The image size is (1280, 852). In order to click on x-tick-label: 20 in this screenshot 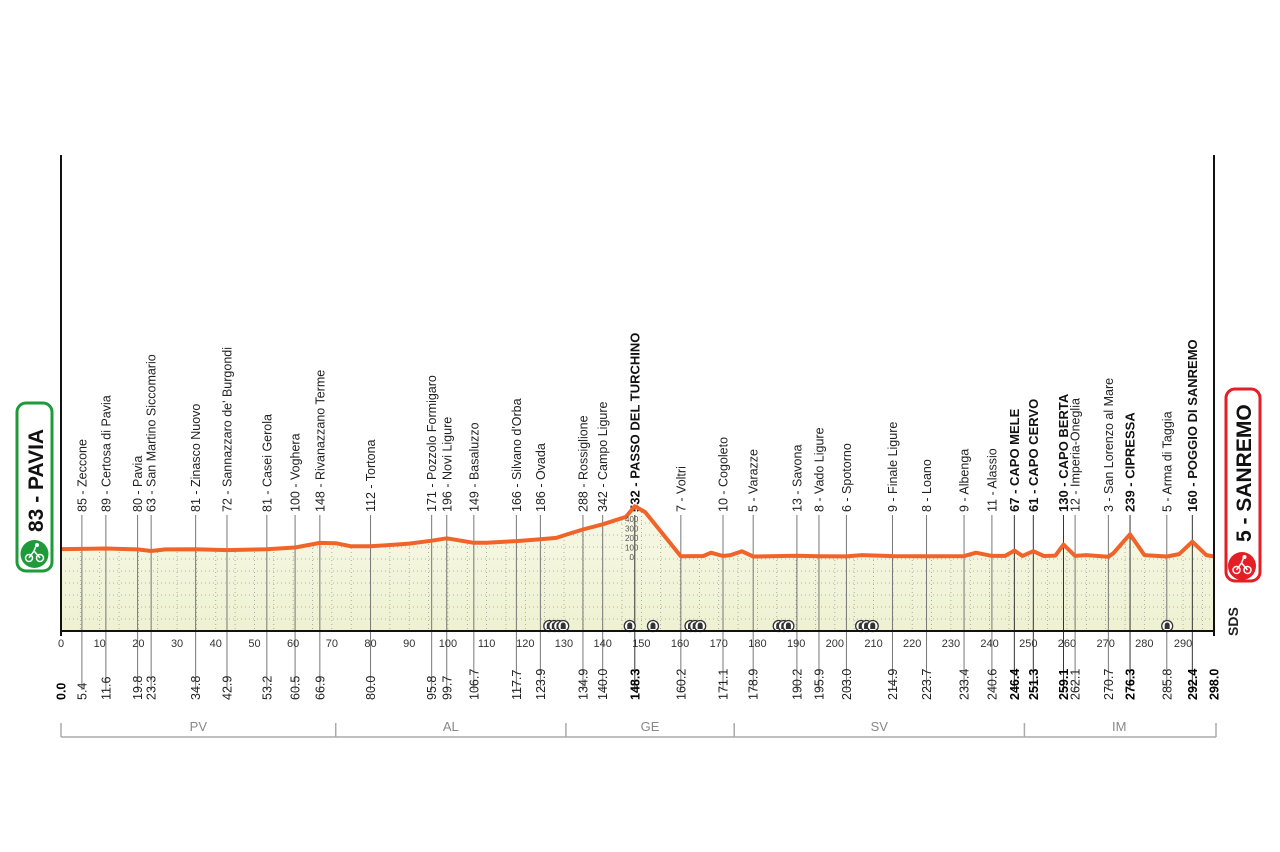, I will do `click(138, 644)`.